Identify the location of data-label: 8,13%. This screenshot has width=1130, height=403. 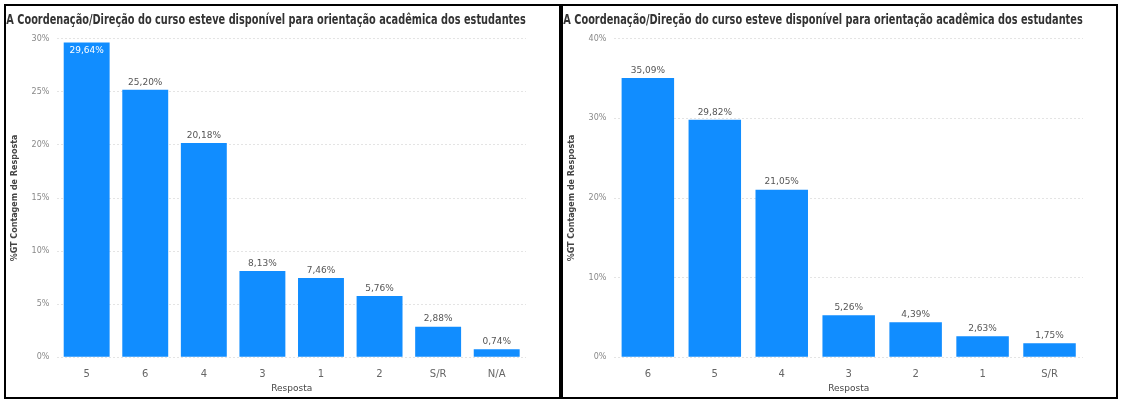
(263, 262).